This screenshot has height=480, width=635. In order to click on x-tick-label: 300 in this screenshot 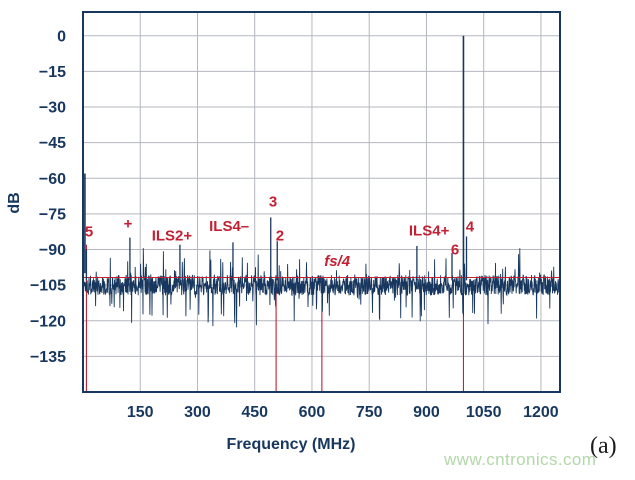, I will do `click(197, 412)`.